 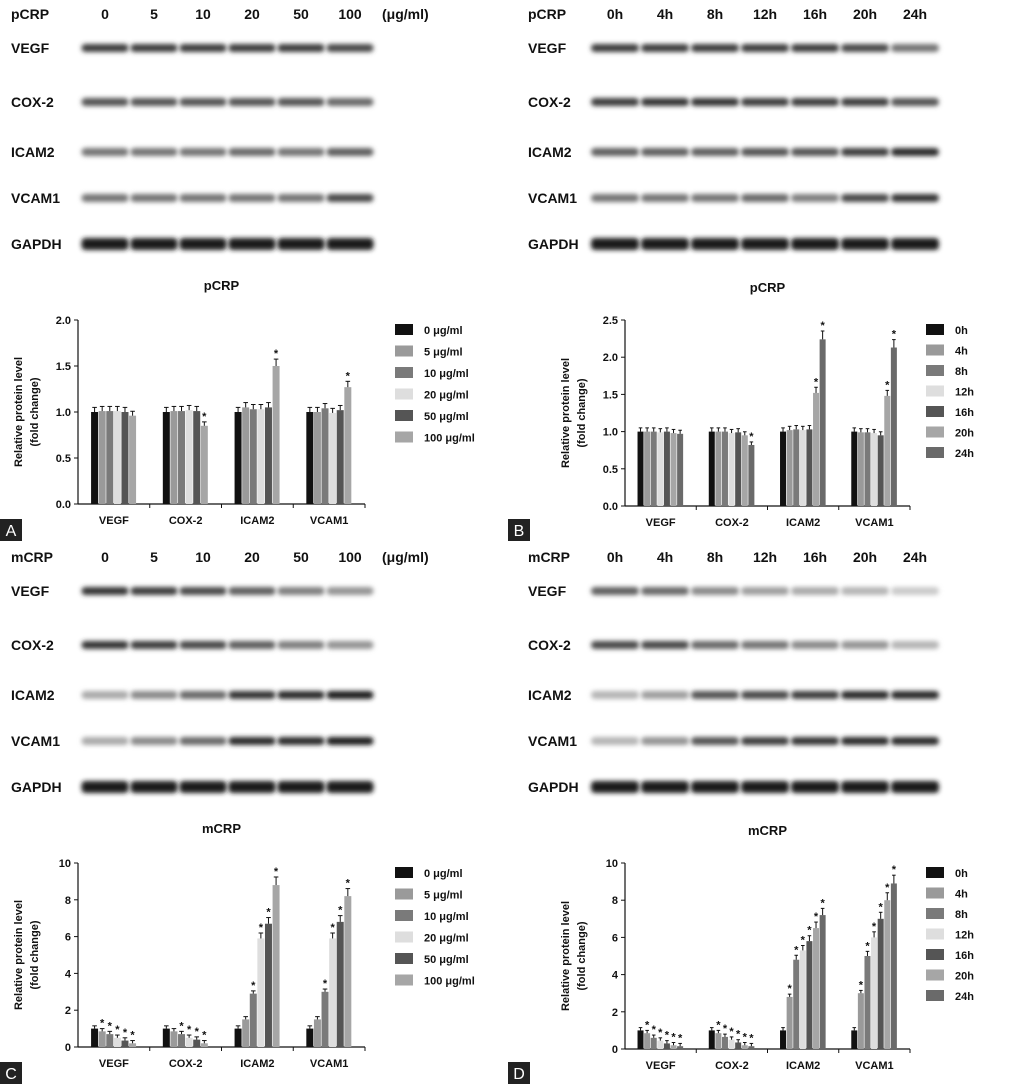 I want to click on blot-treatment-label: pCRP, so click(x=30, y=14).